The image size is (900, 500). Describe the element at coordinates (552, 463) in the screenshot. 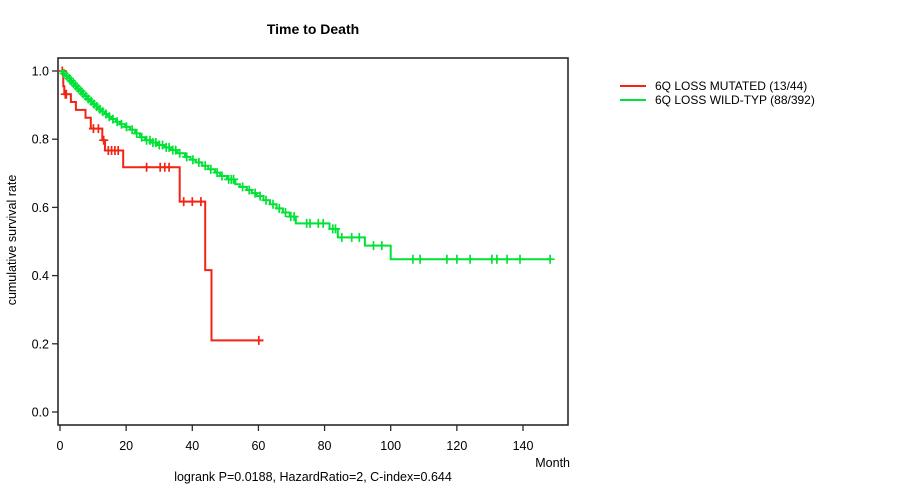

I see `x-axis-label: Month` at that location.